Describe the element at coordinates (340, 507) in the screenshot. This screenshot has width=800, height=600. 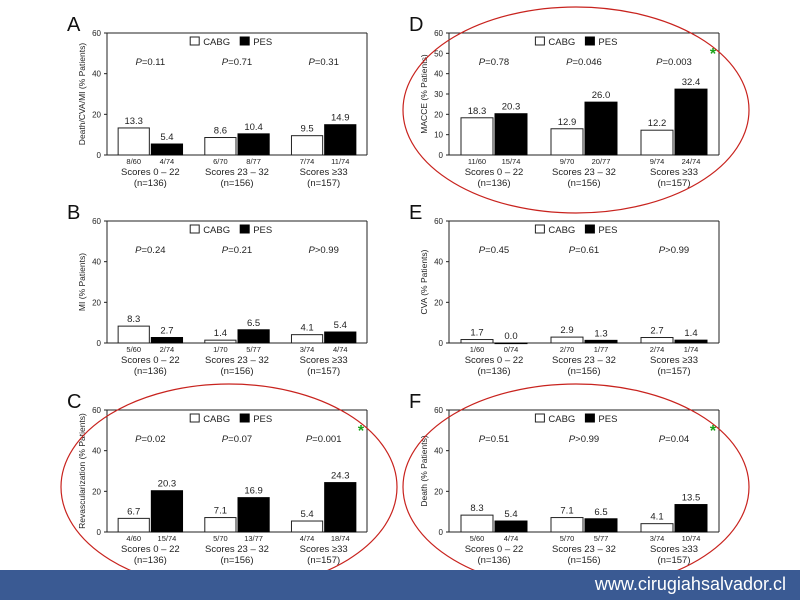
I see `bar-pes-c` at that location.